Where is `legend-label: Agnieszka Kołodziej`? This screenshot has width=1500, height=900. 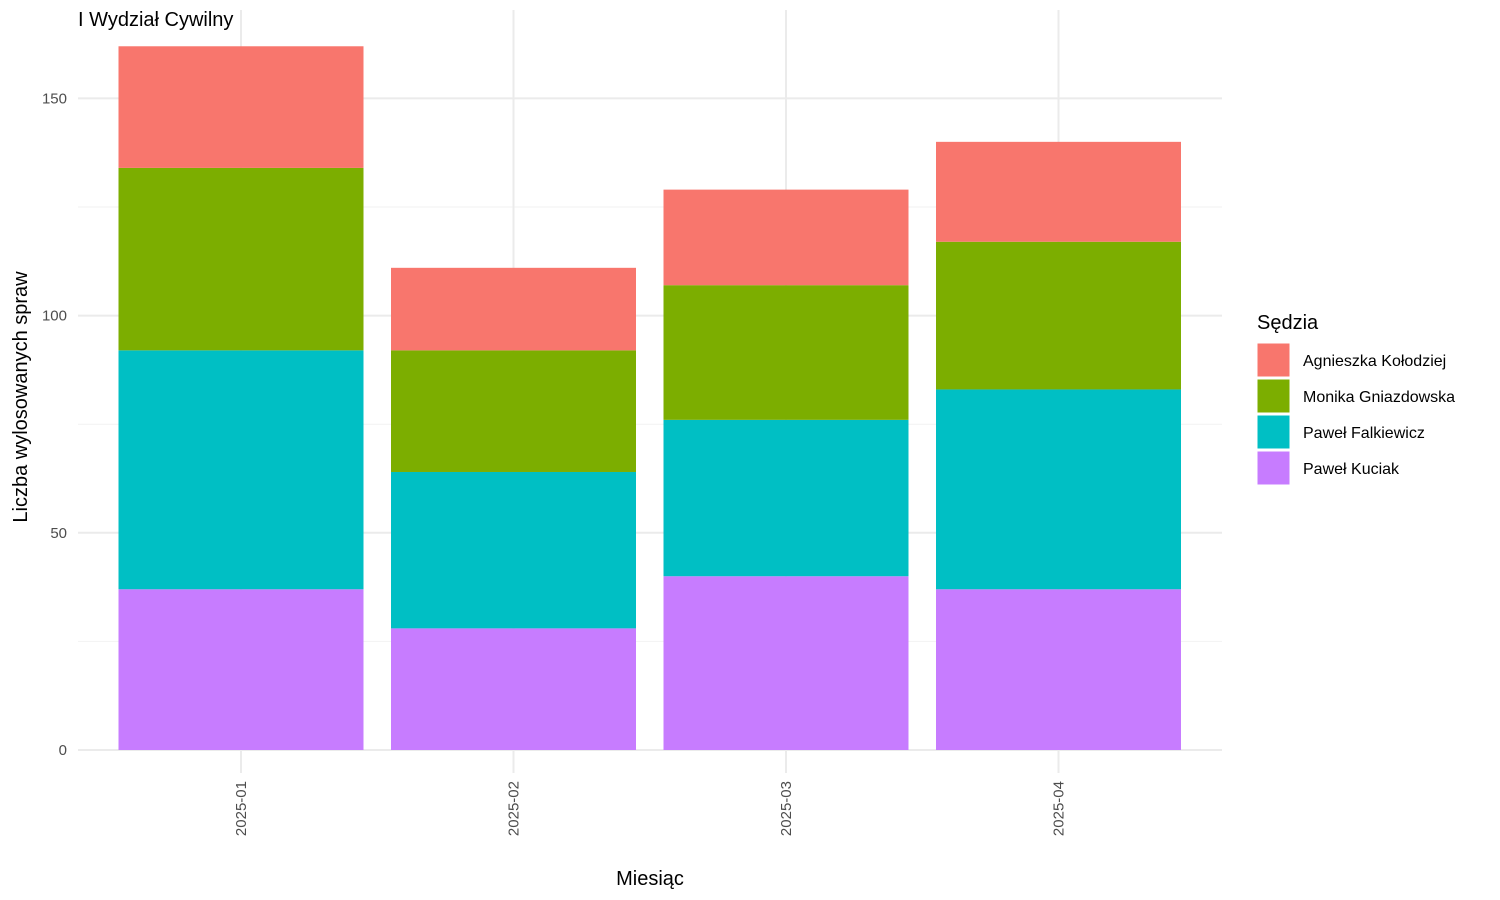
legend-label: Agnieszka Kołodziej is located at coordinates (1374, 361).